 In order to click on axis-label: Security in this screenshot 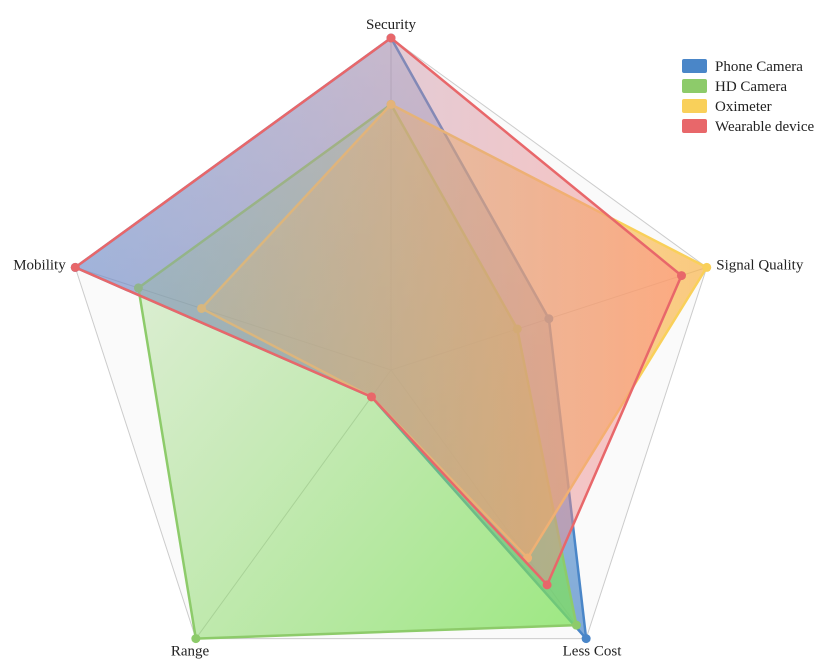, I will do `click(391, 25)`.